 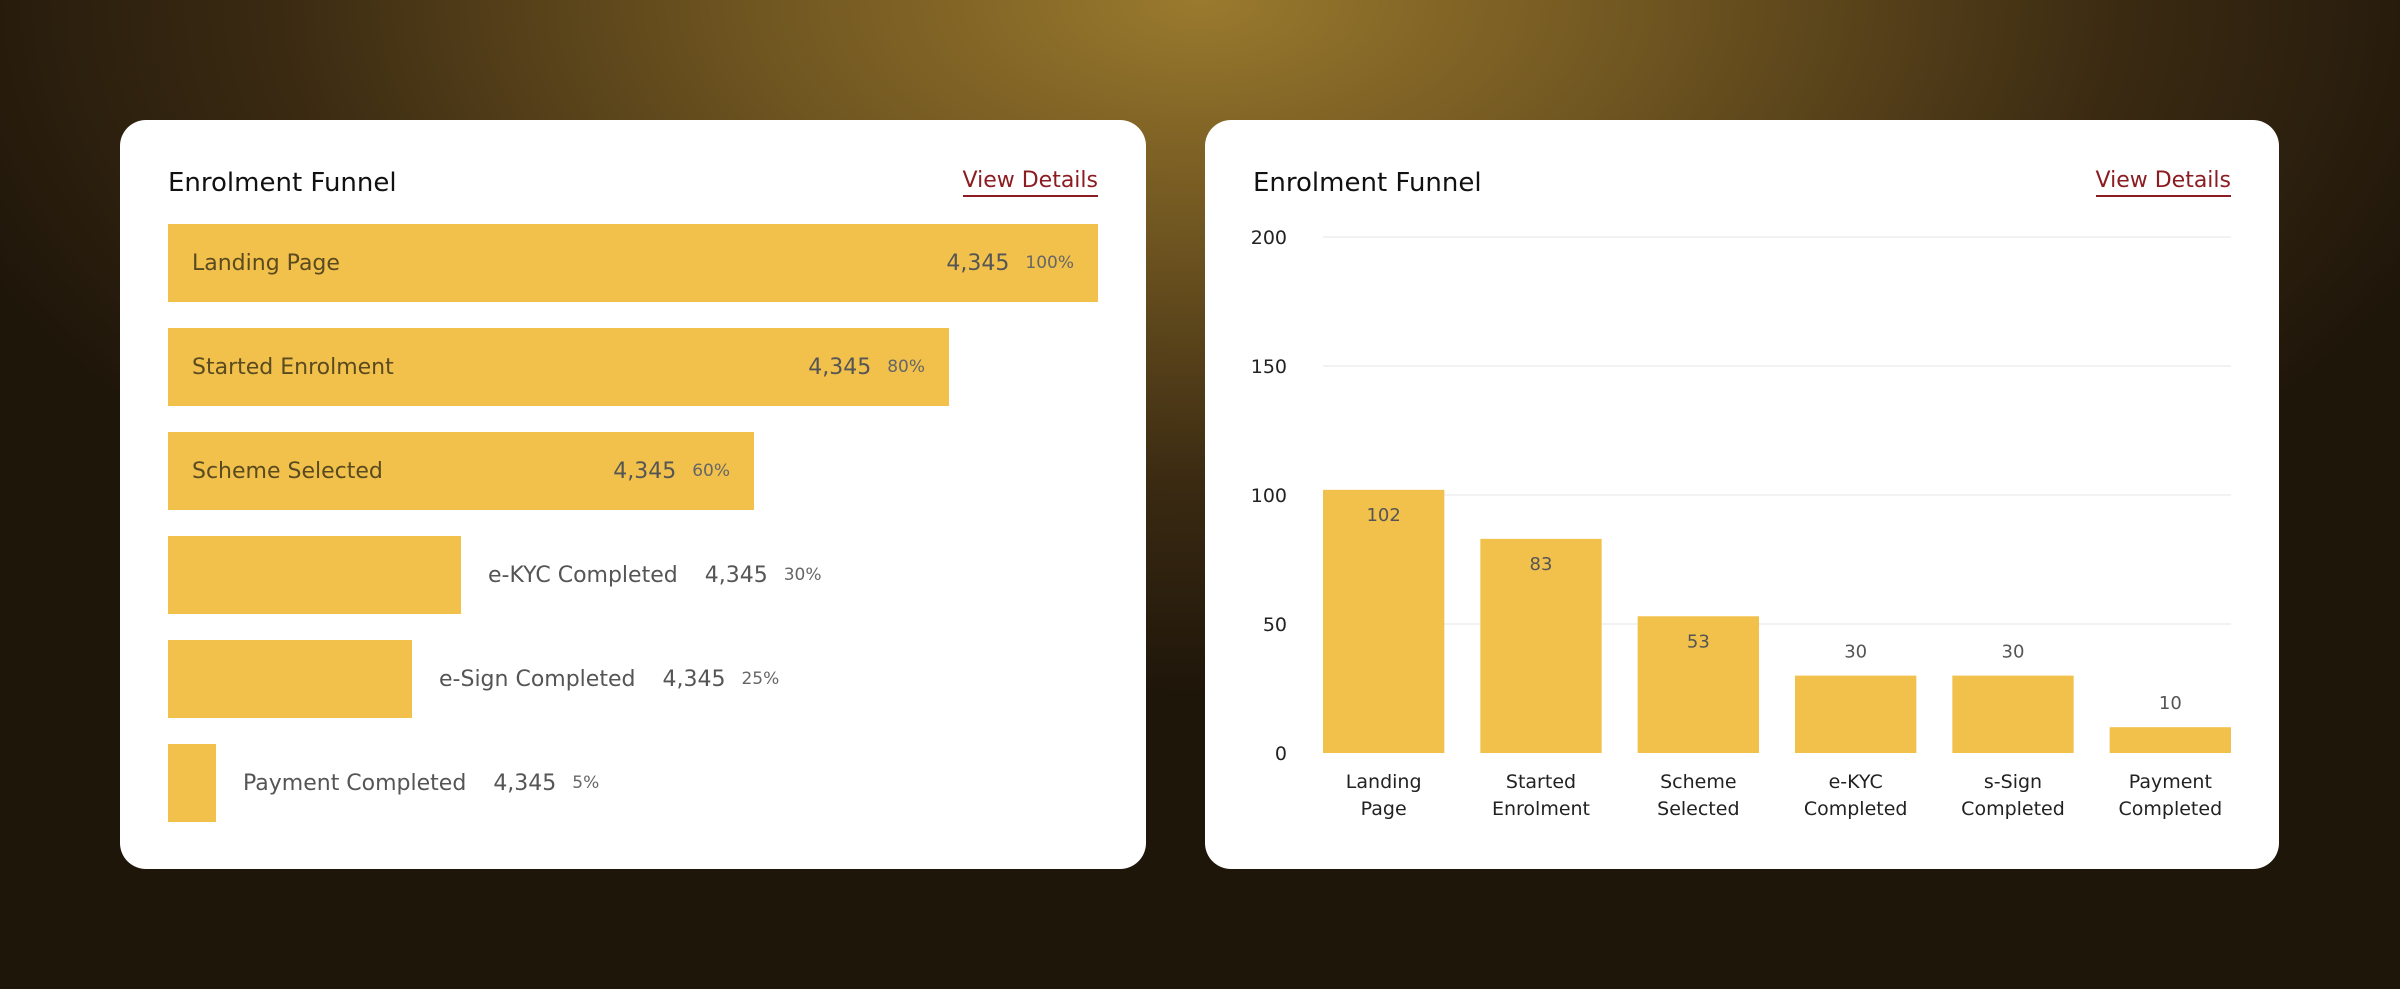 What do you see at coordinates (1383, 515) in the screenshot?
I see `data-label: 102` at bounding box center [1383, 515].